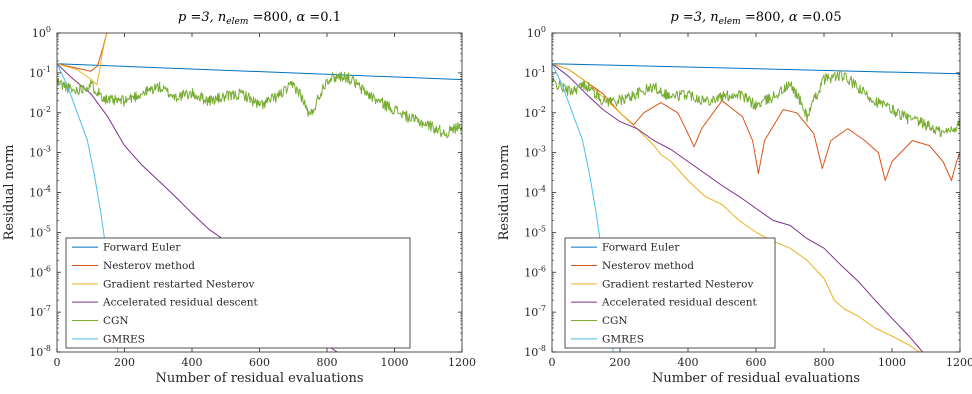  Describe the element at coordinates (259, 18) in the screenshot. I see `chart-title: p =3, nelem =800, α =0.1` at that location.